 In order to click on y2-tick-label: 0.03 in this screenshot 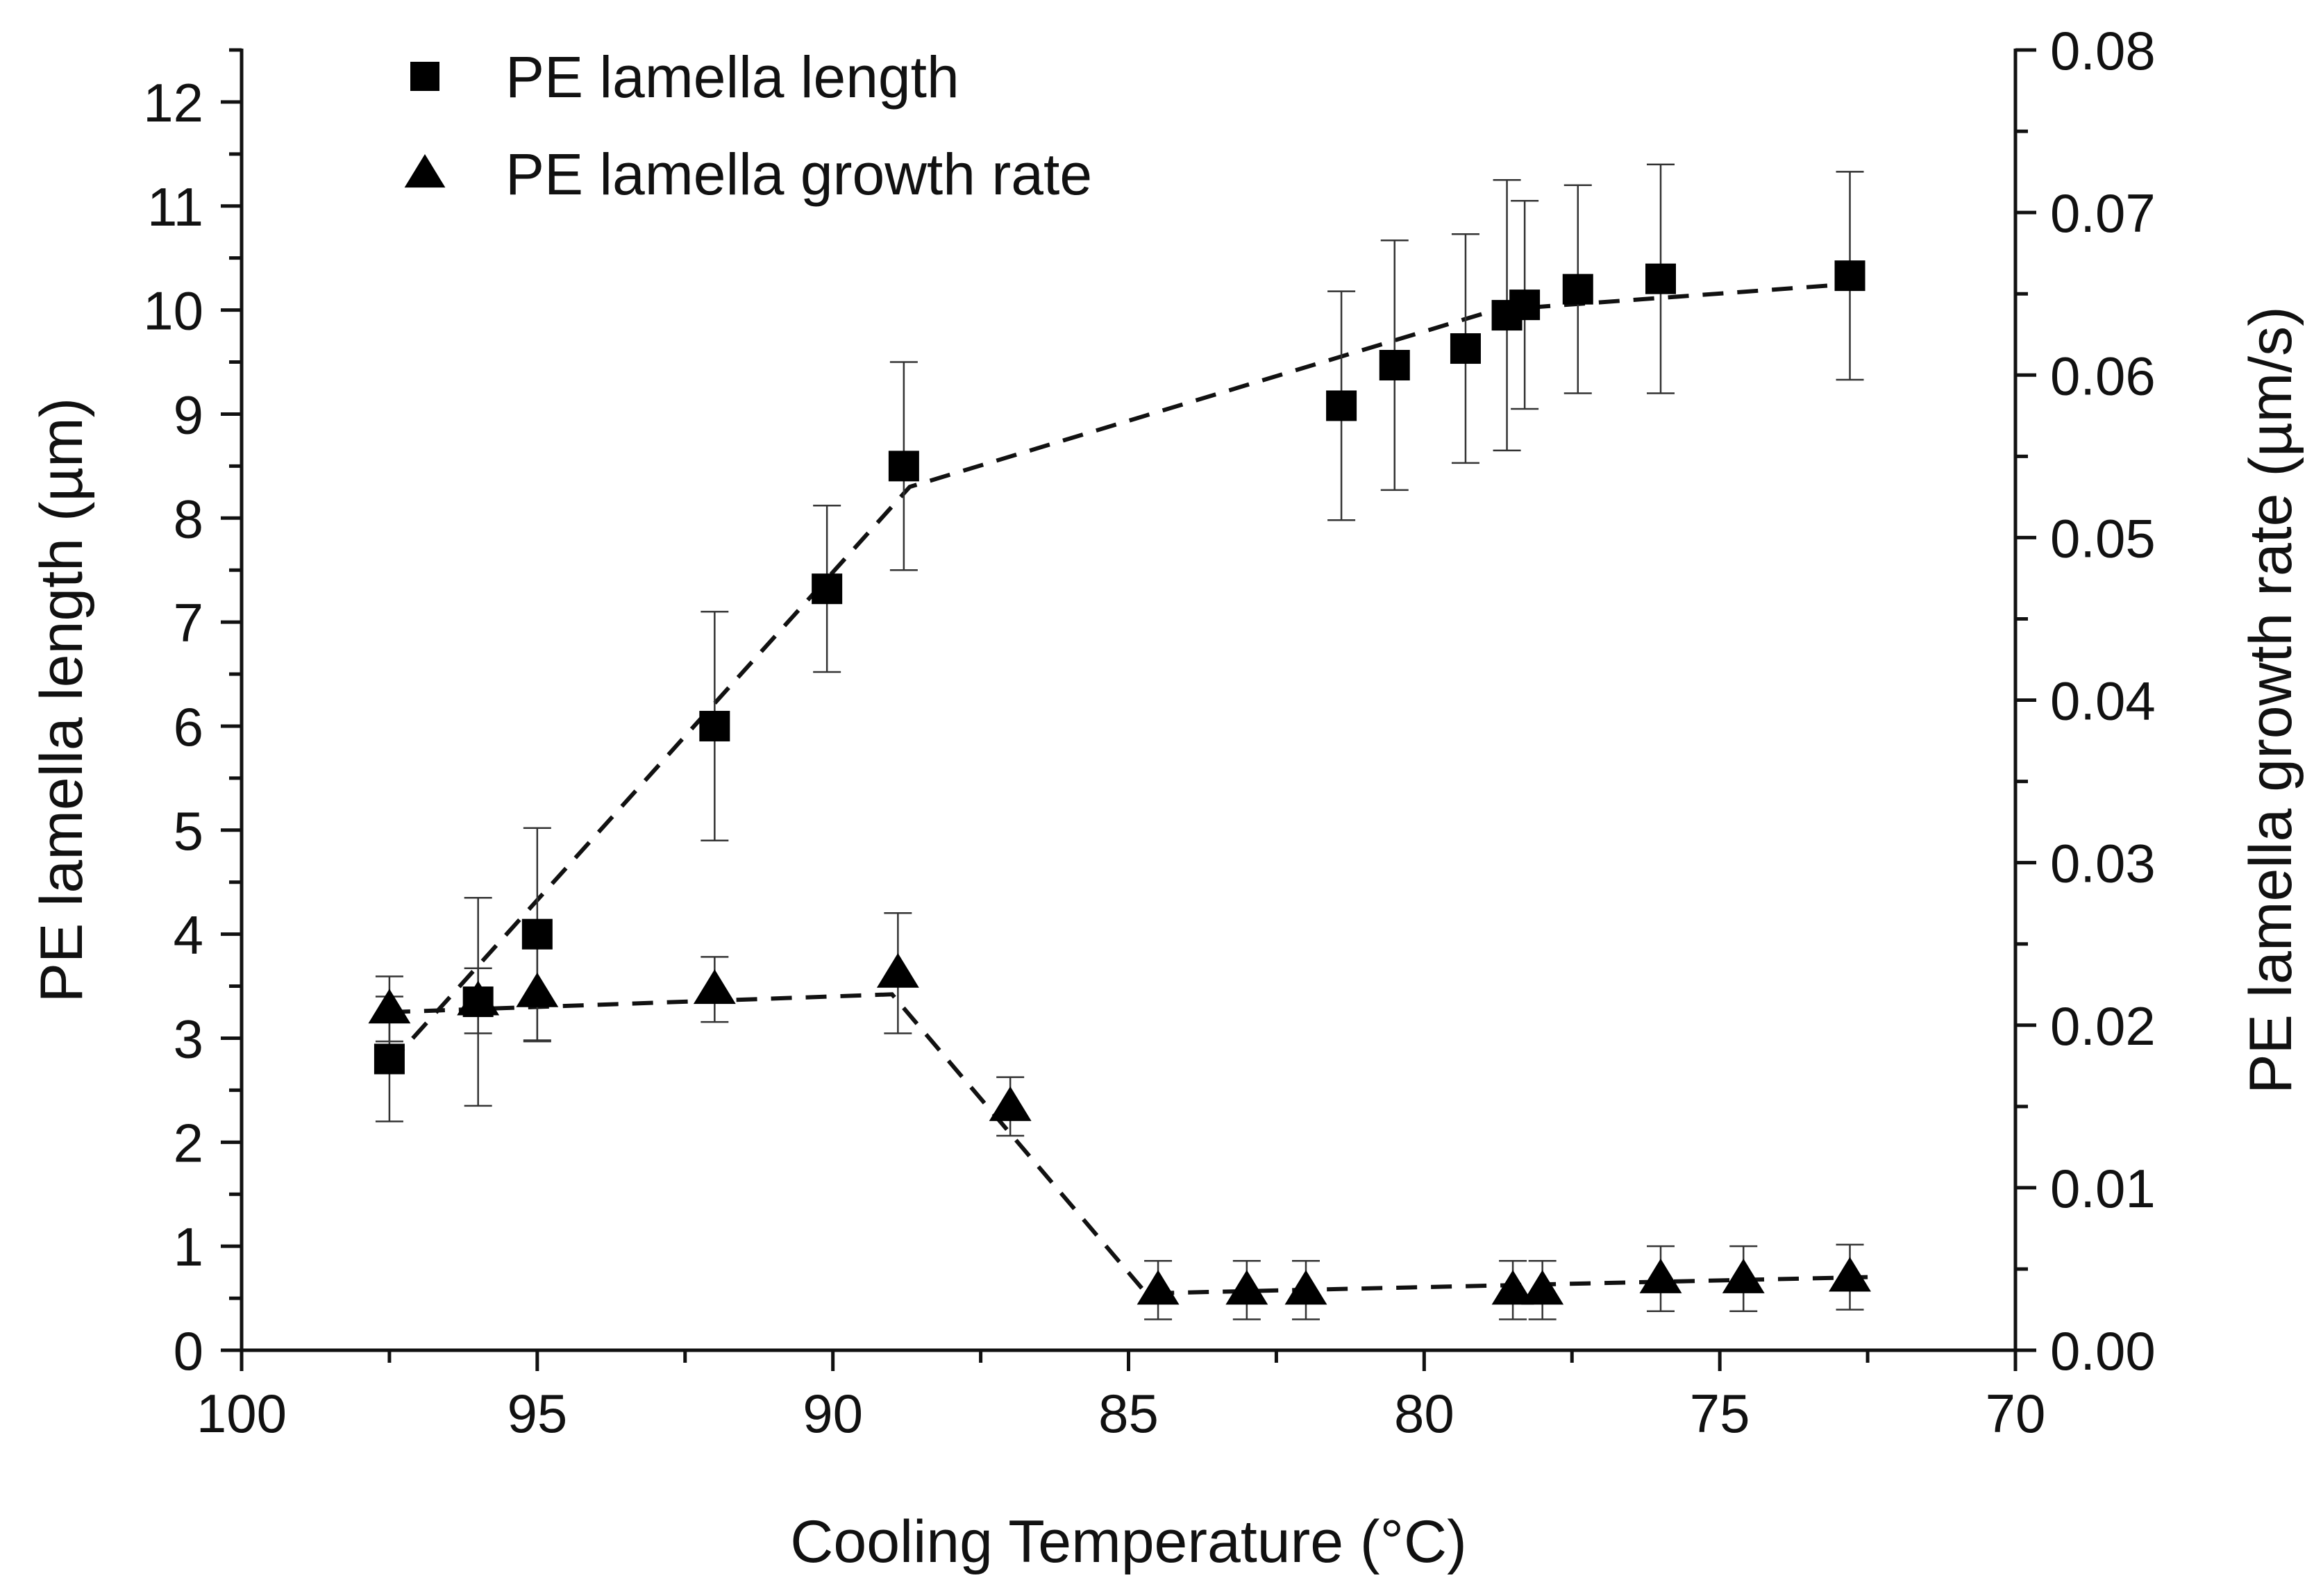, I will do `click(2103, 863)`.